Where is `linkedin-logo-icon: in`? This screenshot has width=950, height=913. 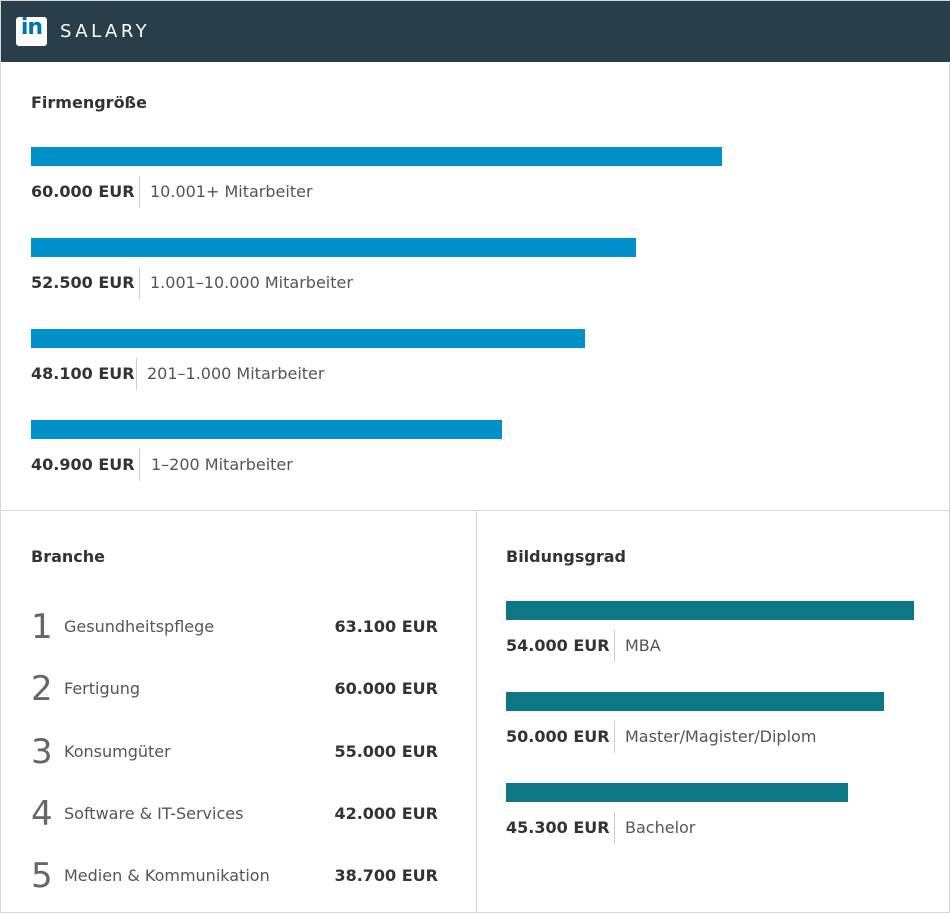 linkedin-logo-icon: in is located at coordinates (31, 30).